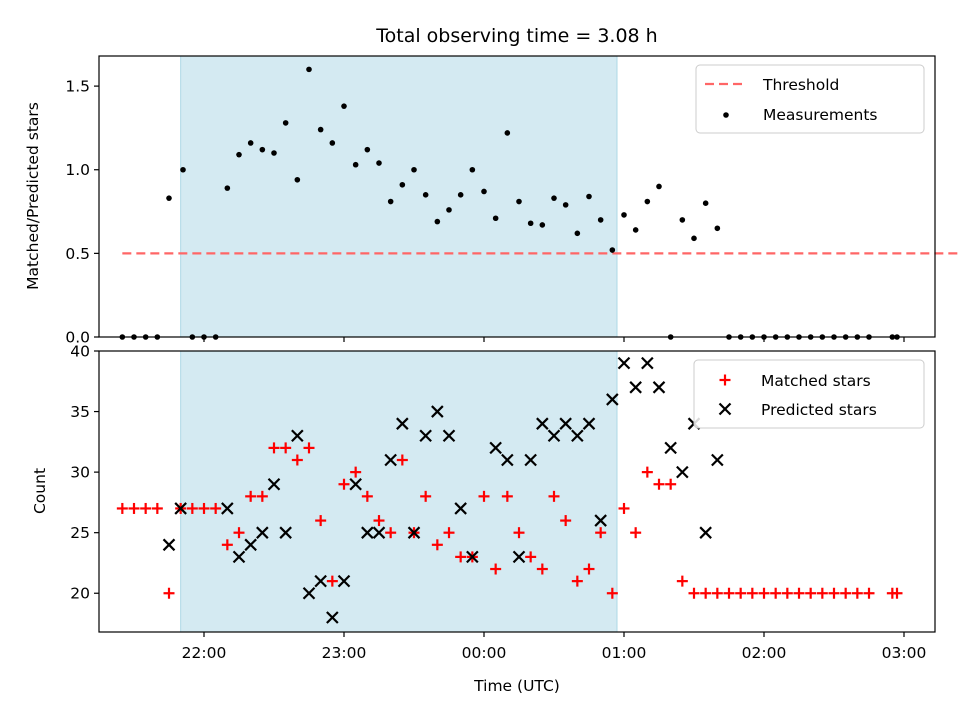  Describe the element at coordinates (800, 85) in the screenshot. I see `legend-threshold-label: Threshold` at that location.